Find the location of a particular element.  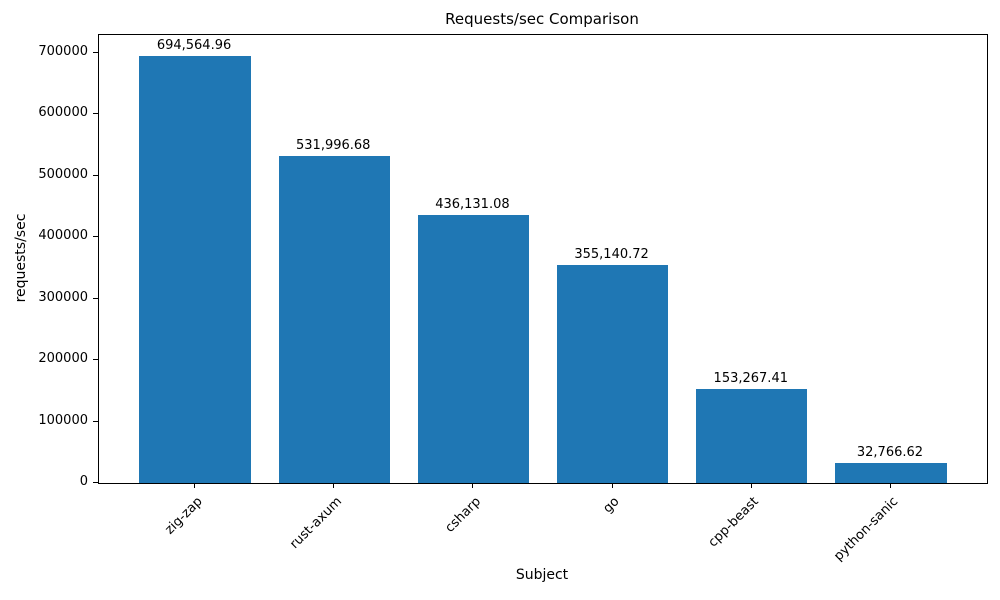

x-tick-label-go: go is located at coordinates (611, 505).